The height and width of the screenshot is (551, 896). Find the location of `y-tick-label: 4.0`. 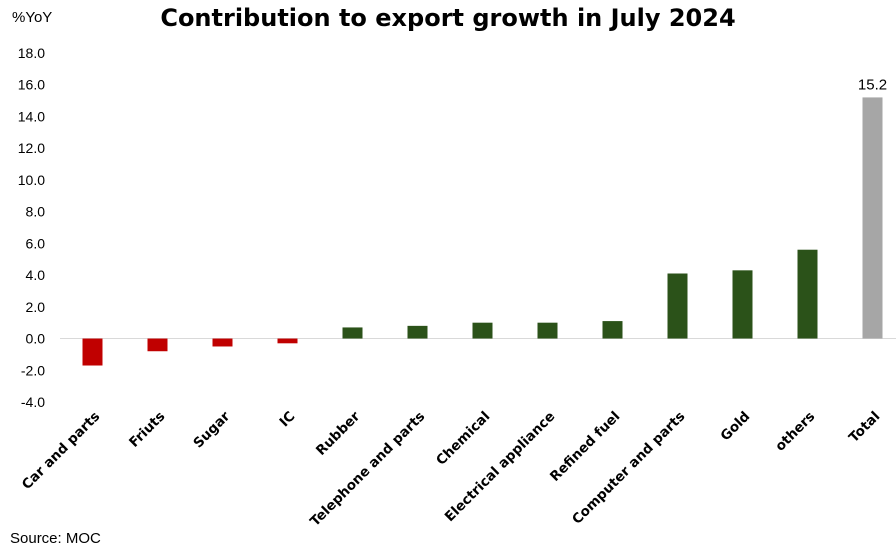

y-tick-label: 4.0 is located at coordinates (36, 275).